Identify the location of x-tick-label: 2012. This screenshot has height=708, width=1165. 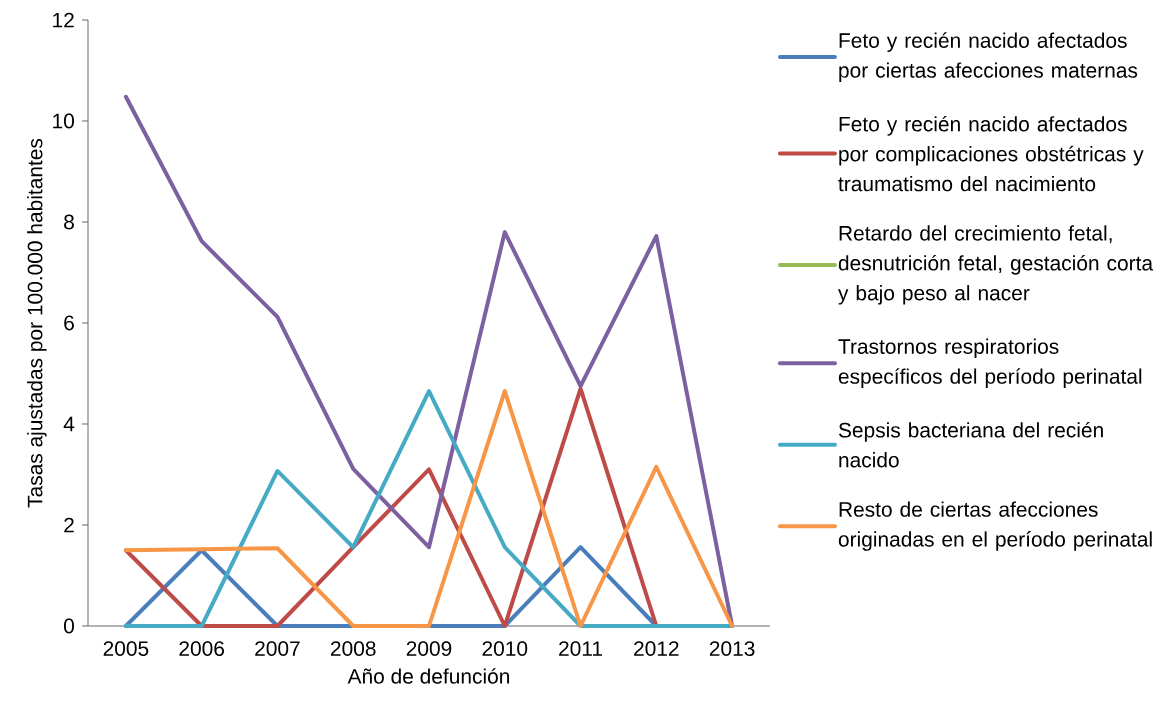
(656, 648).